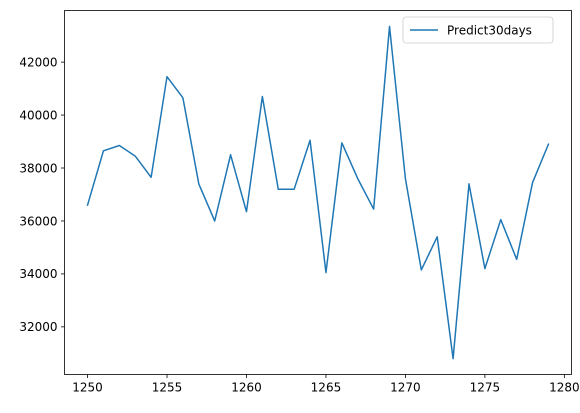 This screenshot has width=580, height=413. Describe the element at coordinates (38, 221) in the screenshot. I see `y-tick-label: 36000` at that location.